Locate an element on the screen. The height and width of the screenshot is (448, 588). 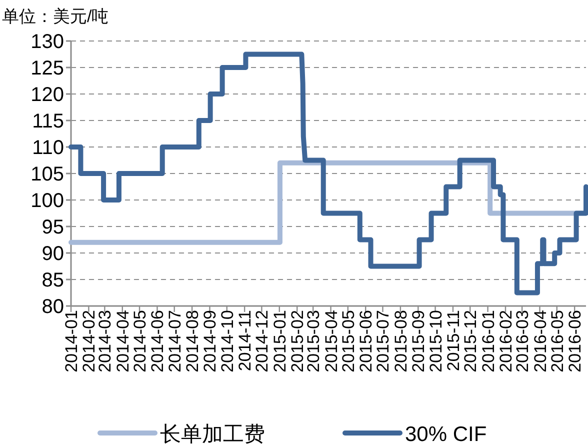
x-tick-label: 2014-09 is located at coordinates (210, 341).